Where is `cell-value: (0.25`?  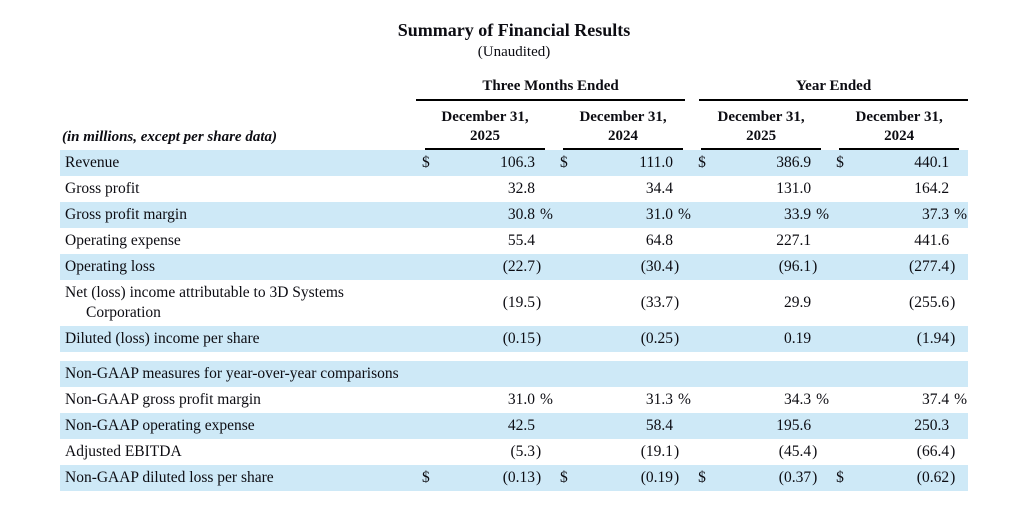
cell-value: (0.25 is located at coordinates (656, 338).